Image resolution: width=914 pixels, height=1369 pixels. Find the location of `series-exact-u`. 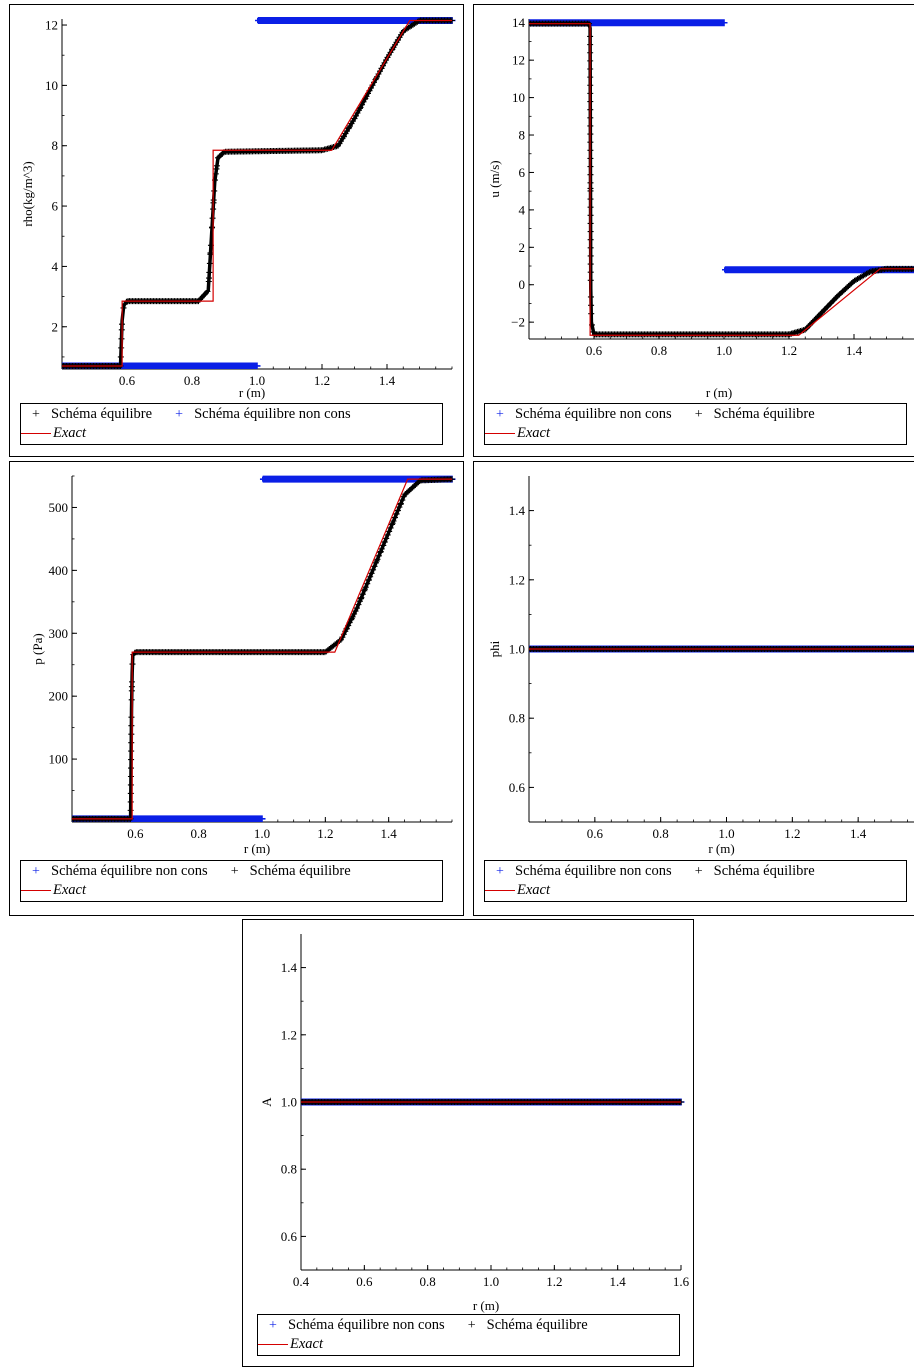

series-exact-u is located at coordinates (721, 179).